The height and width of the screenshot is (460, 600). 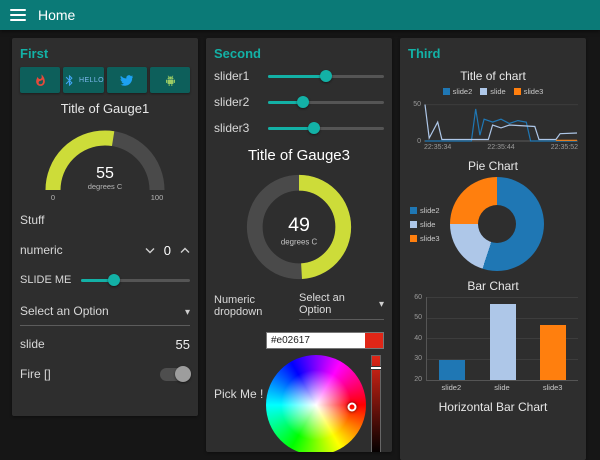 I want to click on menu-icon, so click(x=18, y=15).